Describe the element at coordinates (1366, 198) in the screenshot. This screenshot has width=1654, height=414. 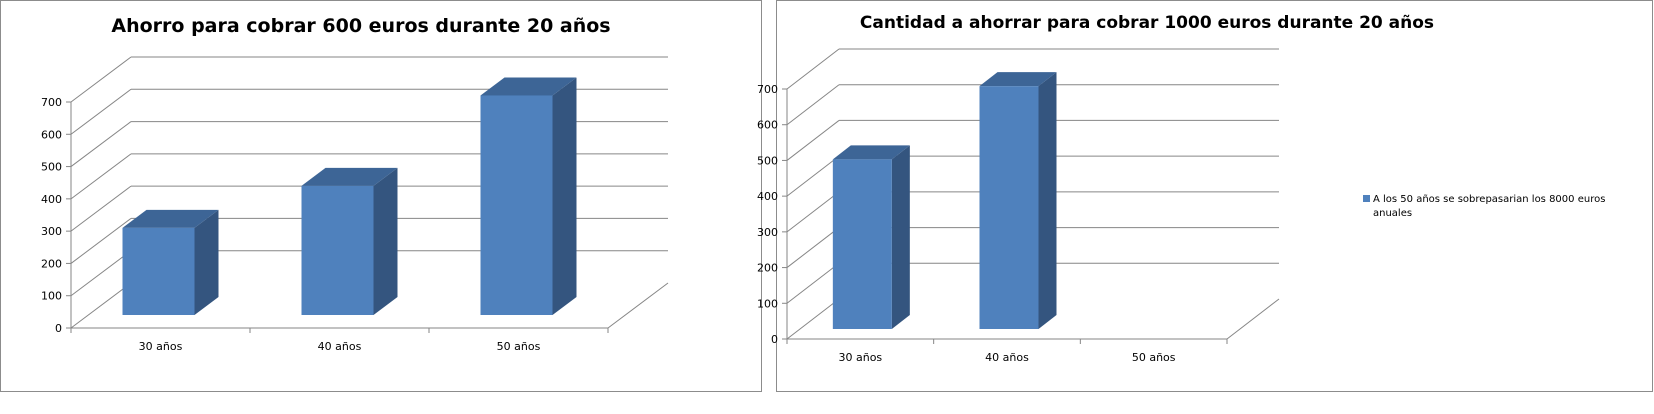
I see `legend-swatch` at that location.